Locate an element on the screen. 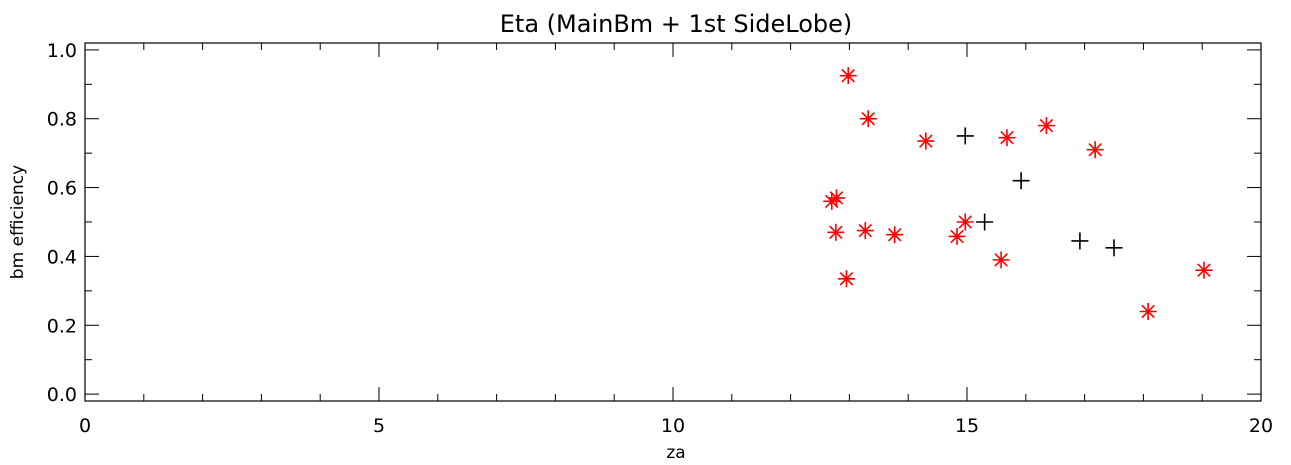  x-tick-label: 5 is located at coordinates (379, 426).